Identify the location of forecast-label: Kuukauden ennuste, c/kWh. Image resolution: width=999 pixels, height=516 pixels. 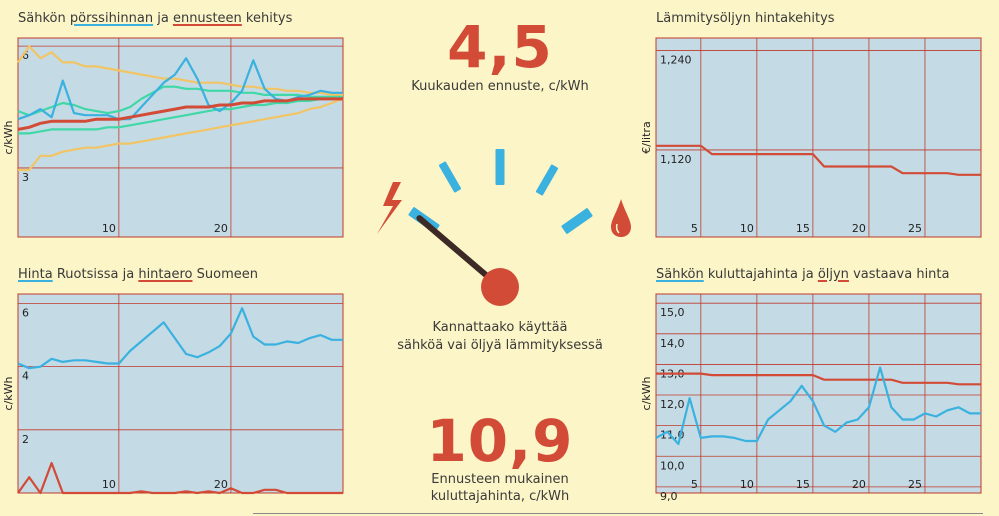
(500, 86).